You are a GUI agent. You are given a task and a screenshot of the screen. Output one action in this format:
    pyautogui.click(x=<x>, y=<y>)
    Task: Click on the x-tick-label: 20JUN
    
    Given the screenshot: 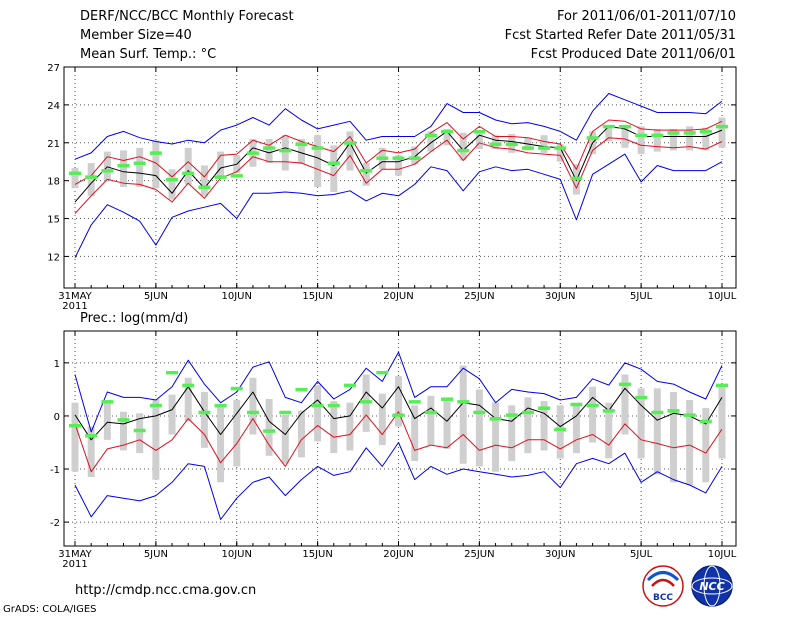 What is the action you would take?
    pyautogui.click(x=398, y=554)
    